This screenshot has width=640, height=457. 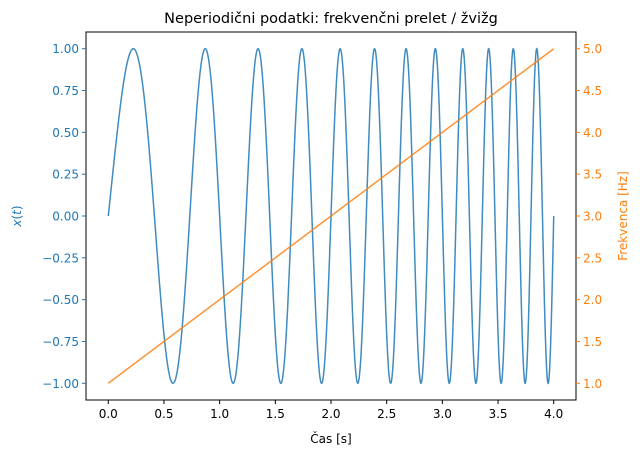 I want to click on left-y-axis-ticks: 1.00 0.75 0.50 0.25 0.00 −0.25 −0.50 −0.75 −1.00, so click(x=64, y=216).